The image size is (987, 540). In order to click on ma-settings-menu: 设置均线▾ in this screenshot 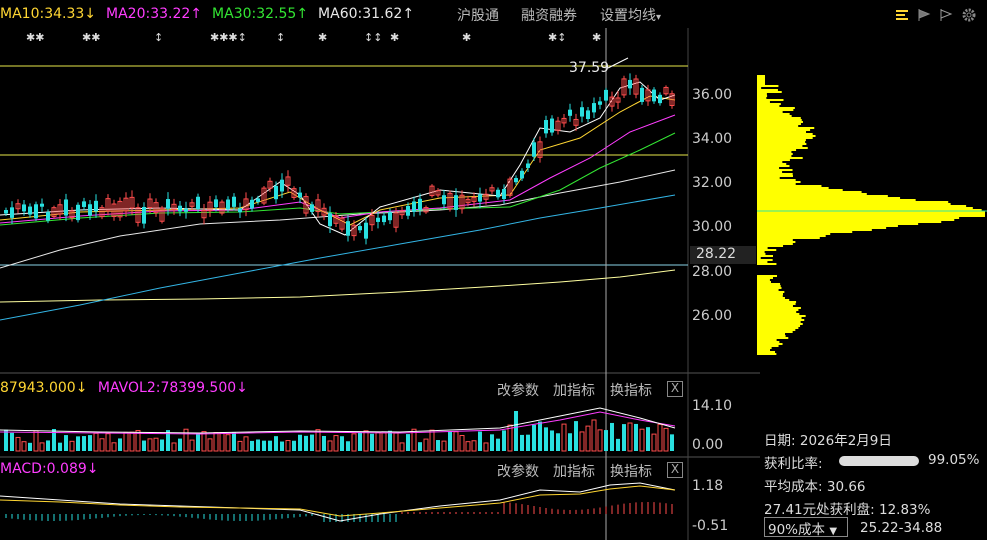, I will do `click(631, 16)`.